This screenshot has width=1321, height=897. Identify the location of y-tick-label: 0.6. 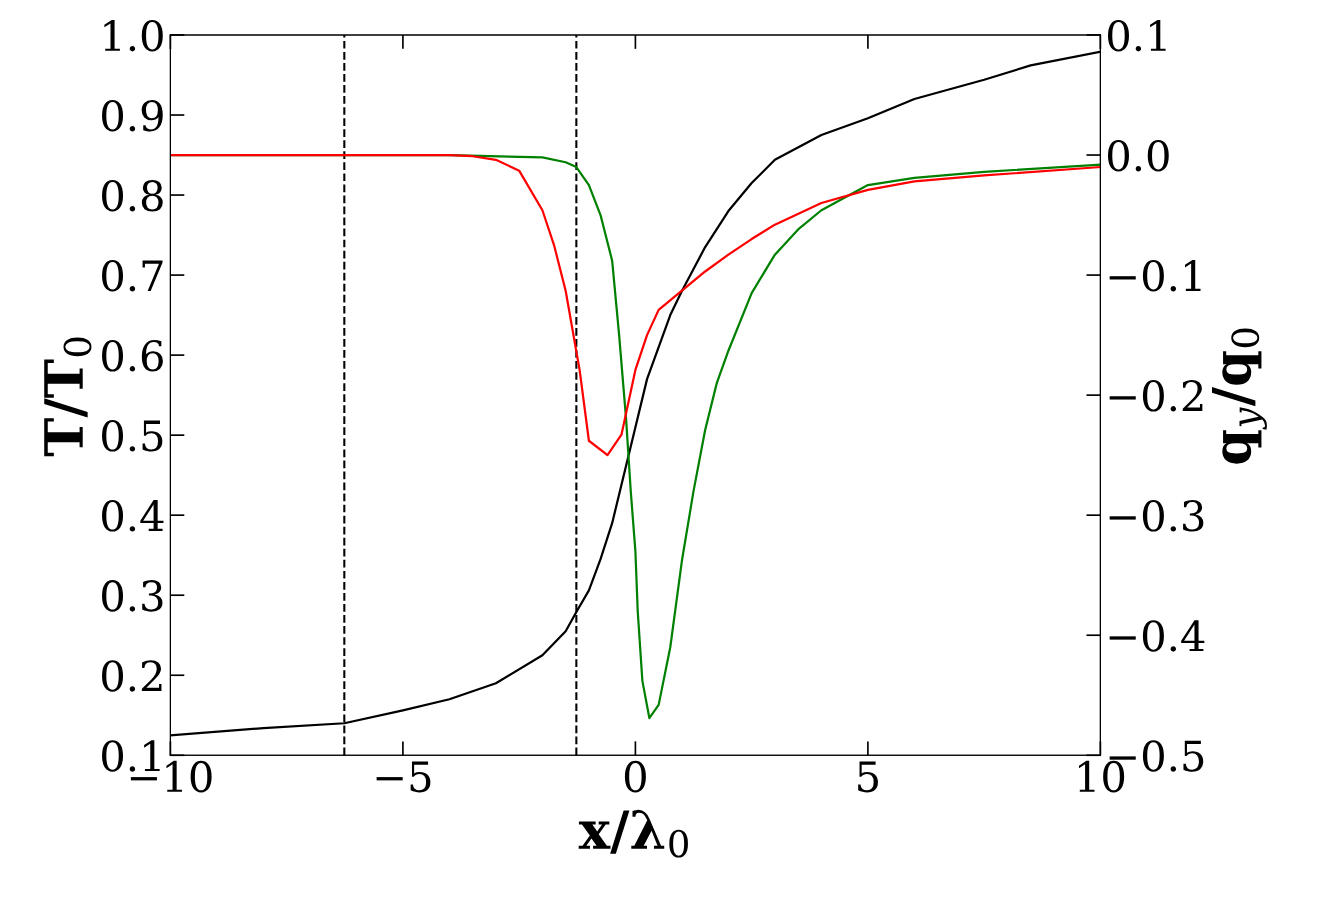
(132, 356).